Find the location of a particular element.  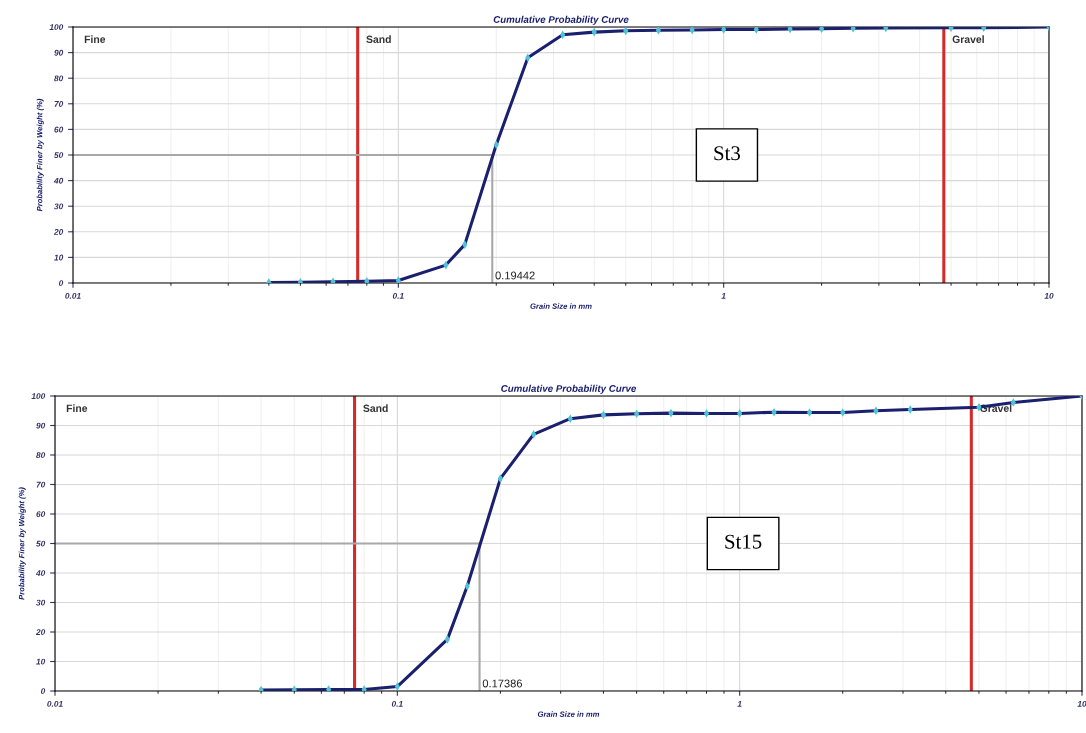

ref-line-label: Gravel is located at coordinates (968, 39).